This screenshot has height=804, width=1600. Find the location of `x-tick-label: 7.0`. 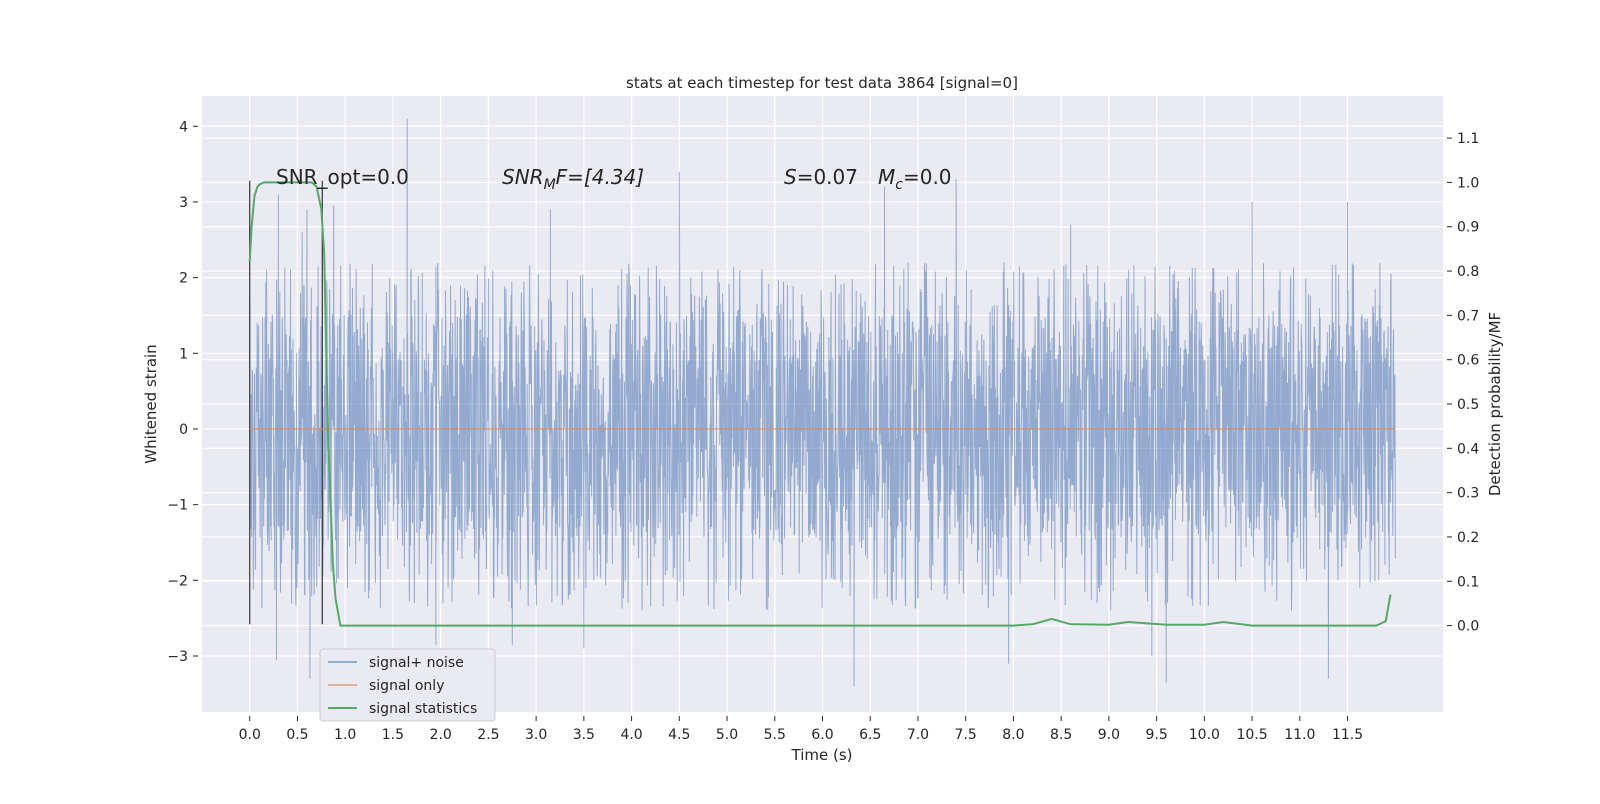

x-tick-label: 7.0 is located at coordinates (918, 735).